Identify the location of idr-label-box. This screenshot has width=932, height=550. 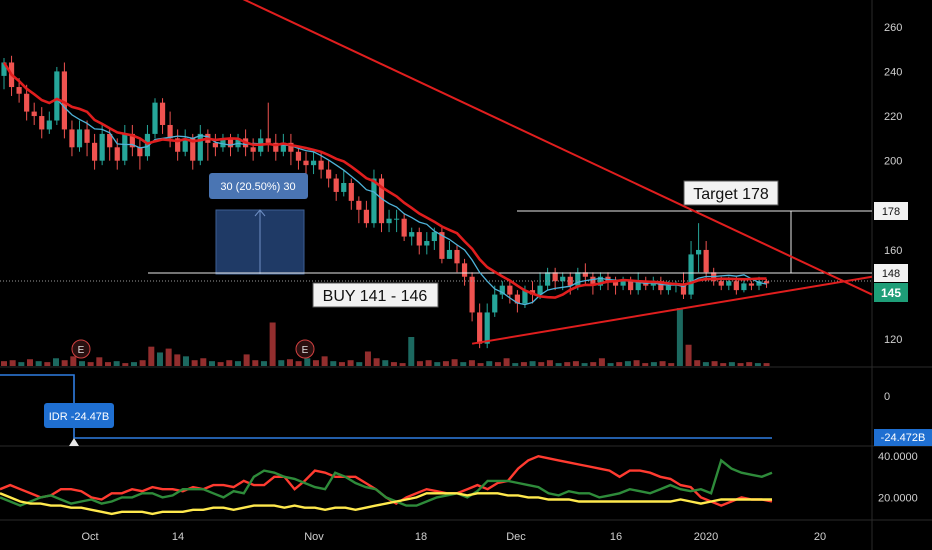
(79, 415).